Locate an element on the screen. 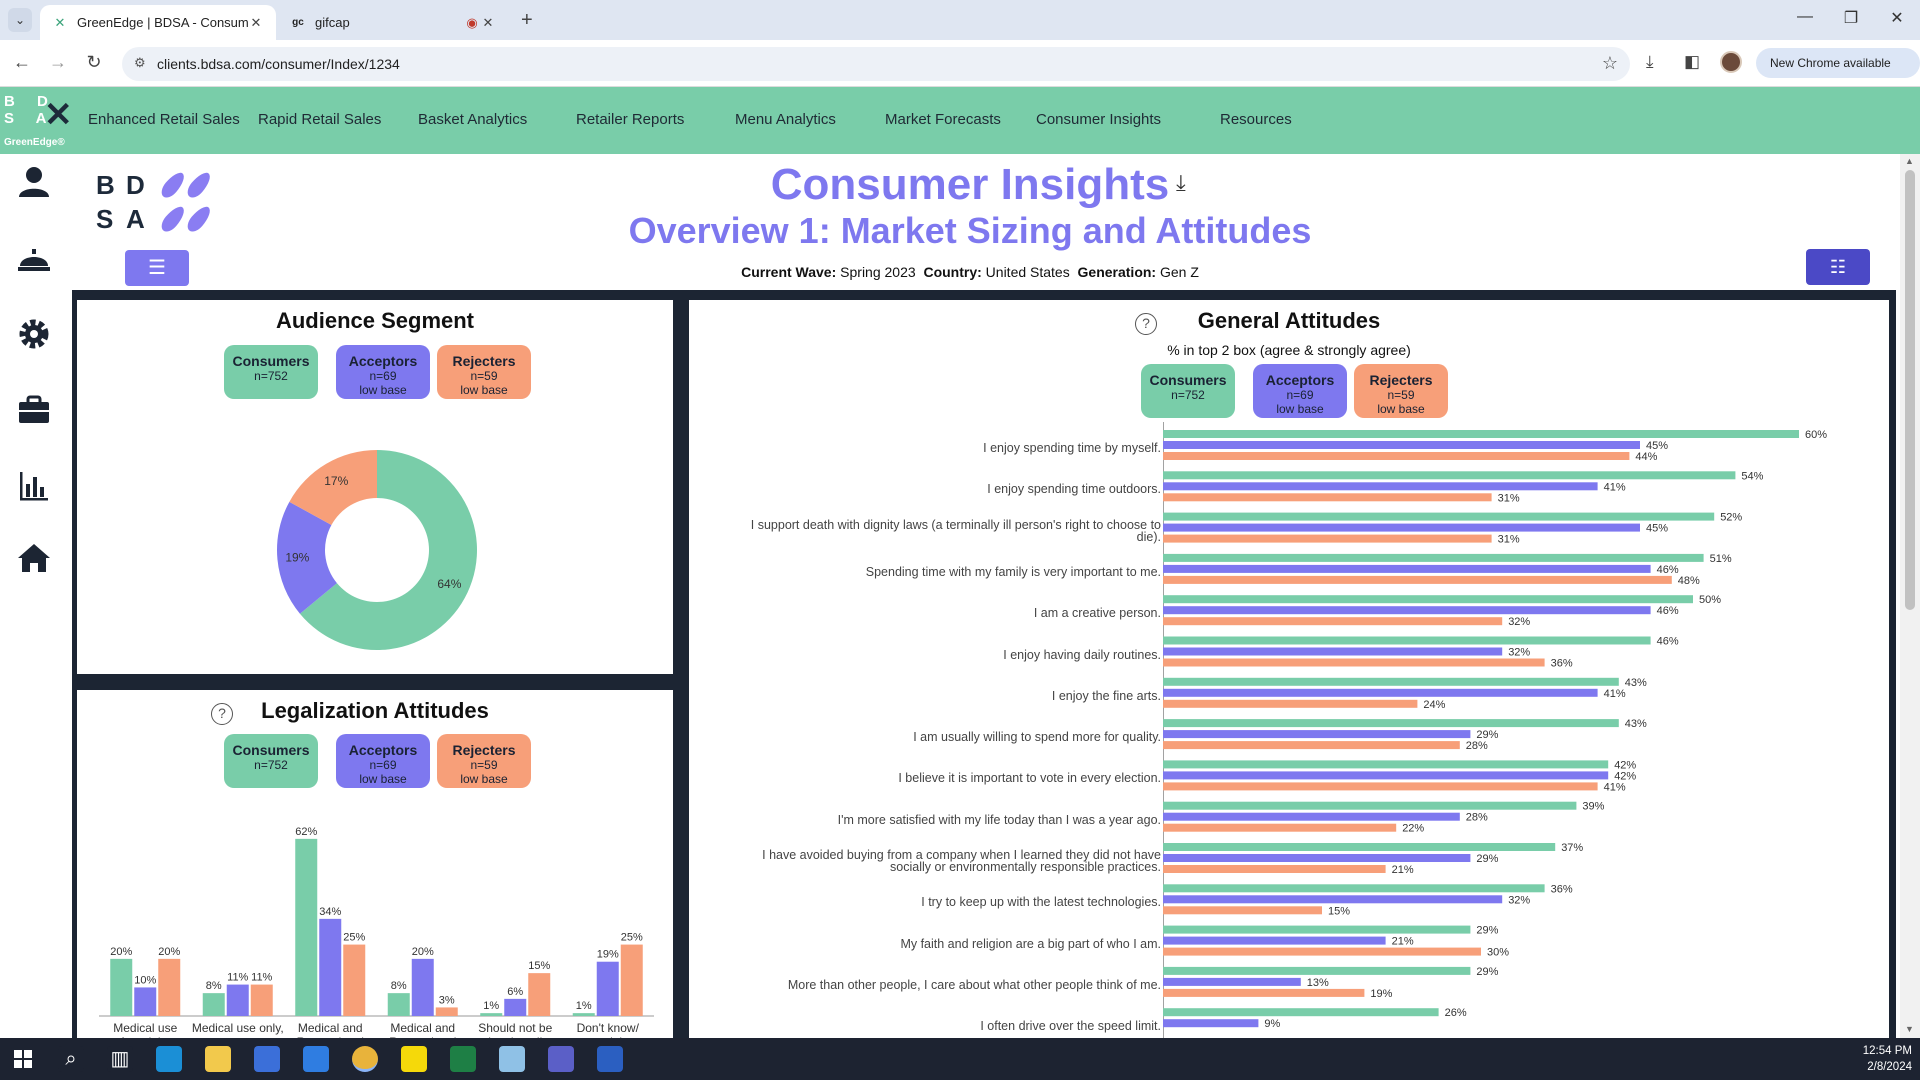 The width and height of the screenshot is (1920, 1080). edge-icon is located at coordinates (169, 1059).